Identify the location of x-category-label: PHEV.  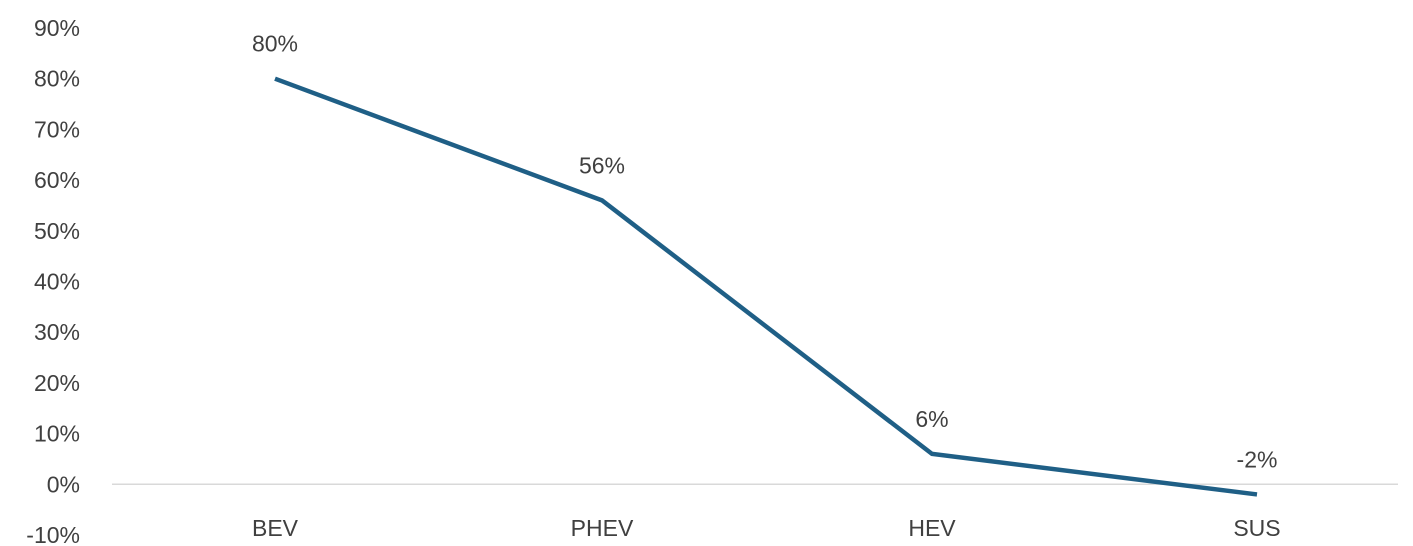
(602, 528).